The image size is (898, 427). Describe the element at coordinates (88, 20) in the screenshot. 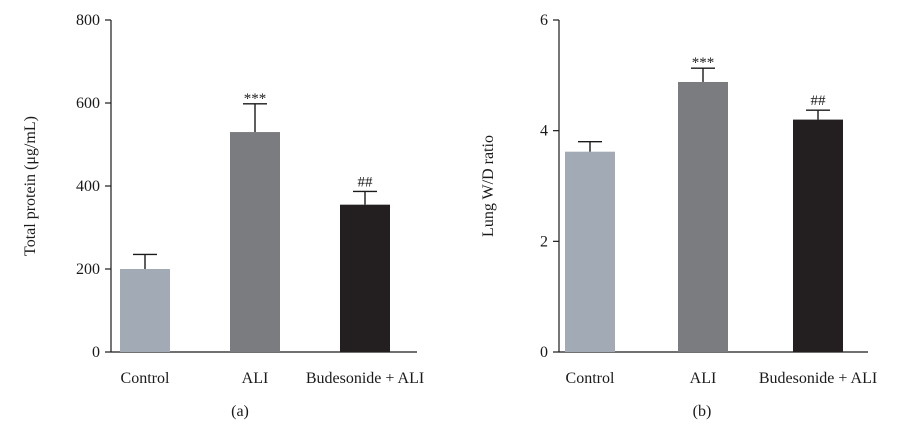

I see `y-tick-label: 800` at that location.